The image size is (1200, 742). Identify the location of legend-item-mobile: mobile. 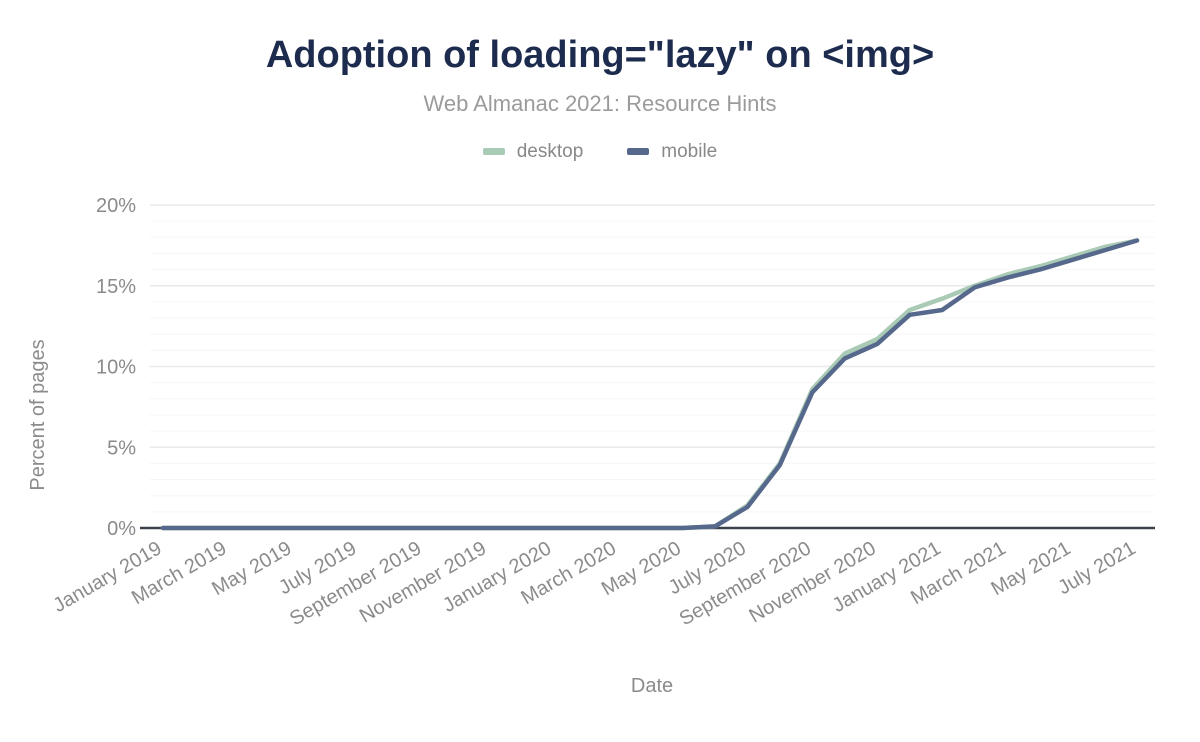
(672, 152).